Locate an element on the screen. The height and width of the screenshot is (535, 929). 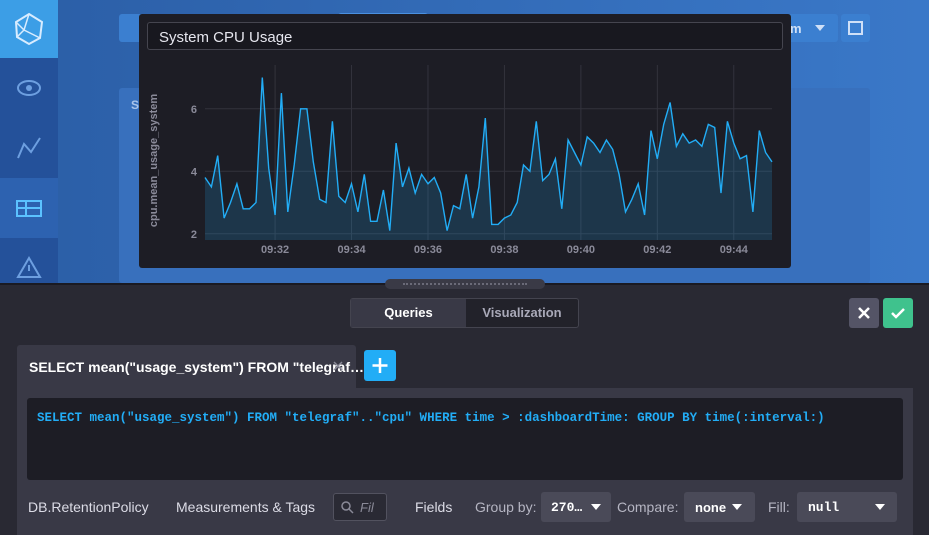
x-tick-label: 09:34 is located at coordinates (351, 250).